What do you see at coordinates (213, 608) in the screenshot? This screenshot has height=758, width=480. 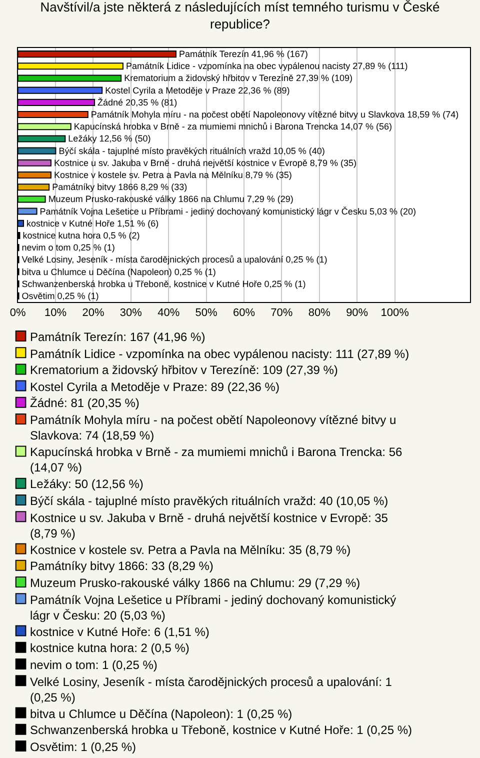 I see `legend-label: Památník Vojna Lešetice u Příbrami - jediný dochovaný komunistický lágr v Česku: 20 (5,03 %)` at bounding box center [213, 608].